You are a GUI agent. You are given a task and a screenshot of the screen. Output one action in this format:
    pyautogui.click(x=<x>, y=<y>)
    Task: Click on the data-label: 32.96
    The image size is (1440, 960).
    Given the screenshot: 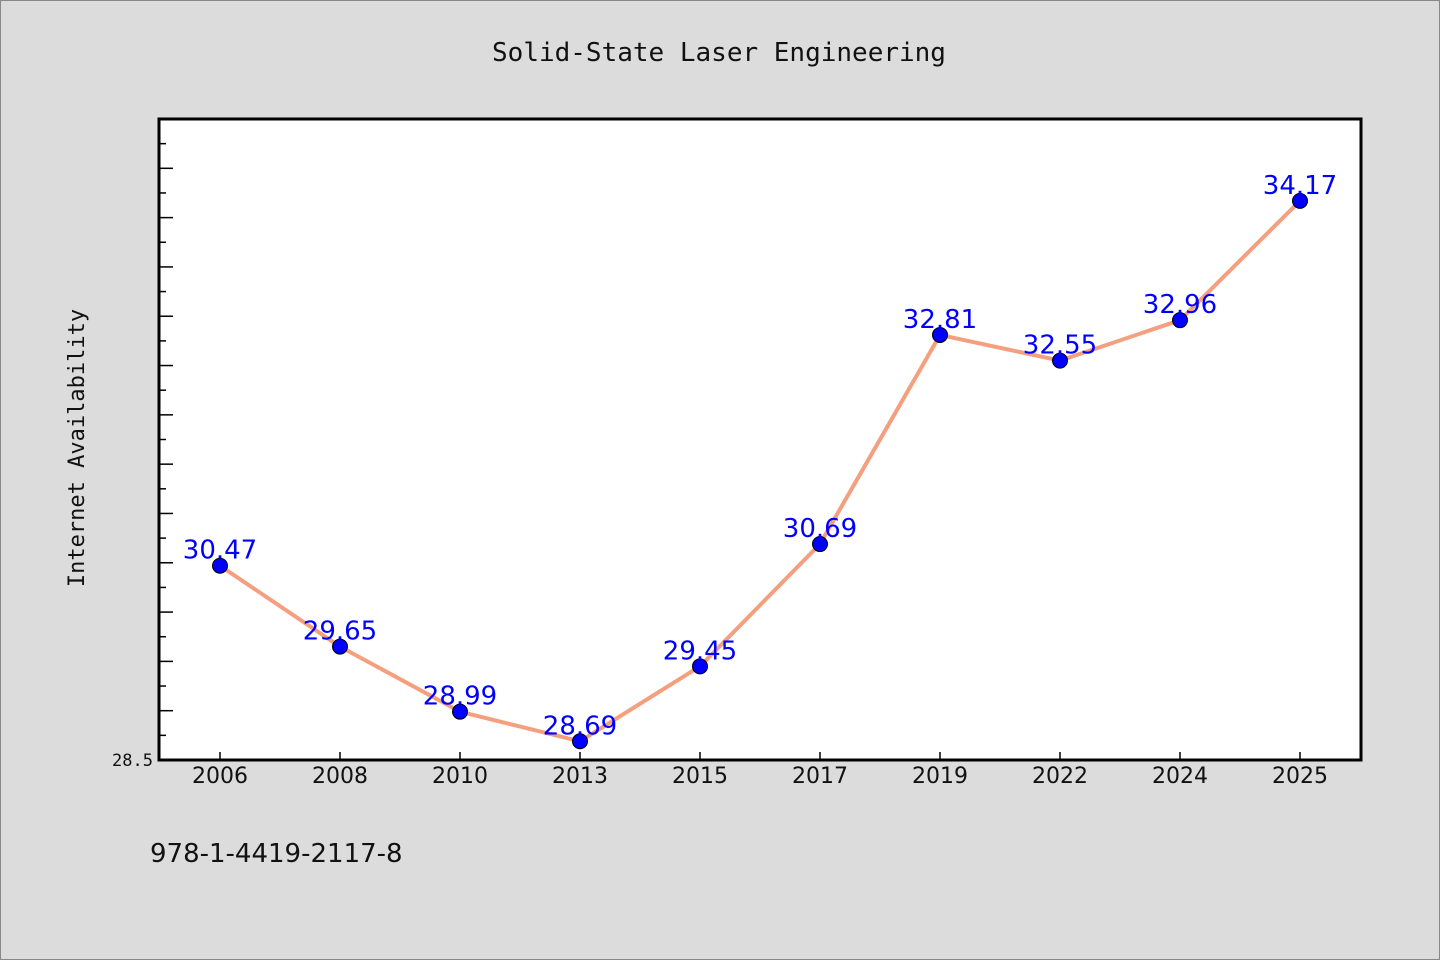 What is the action you would take?
    pyautogui.click(x=1180, y=305)
    